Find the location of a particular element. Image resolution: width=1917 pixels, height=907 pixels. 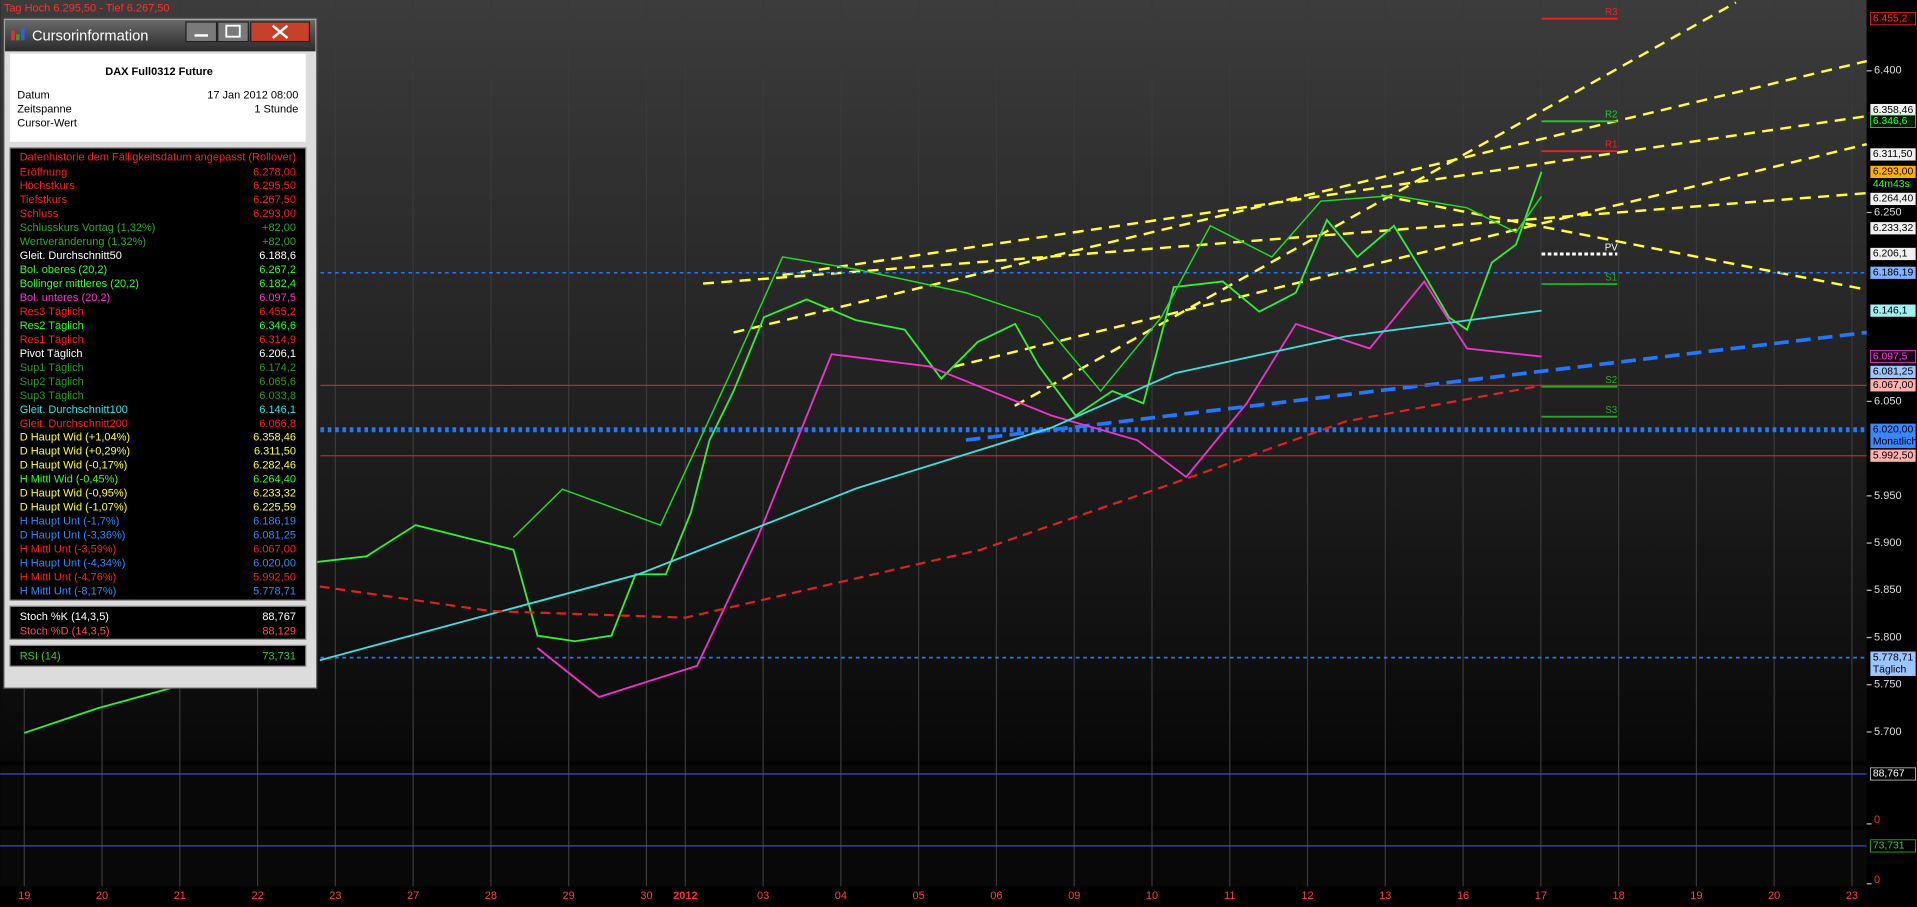

x-tick-label: 05 is located at coordinates (919, 896).